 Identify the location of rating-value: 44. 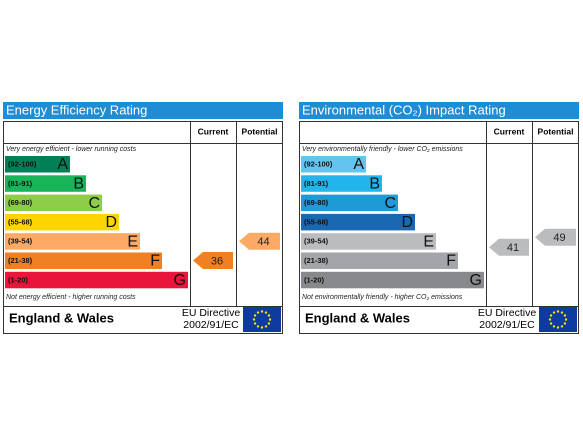
(263, 242).